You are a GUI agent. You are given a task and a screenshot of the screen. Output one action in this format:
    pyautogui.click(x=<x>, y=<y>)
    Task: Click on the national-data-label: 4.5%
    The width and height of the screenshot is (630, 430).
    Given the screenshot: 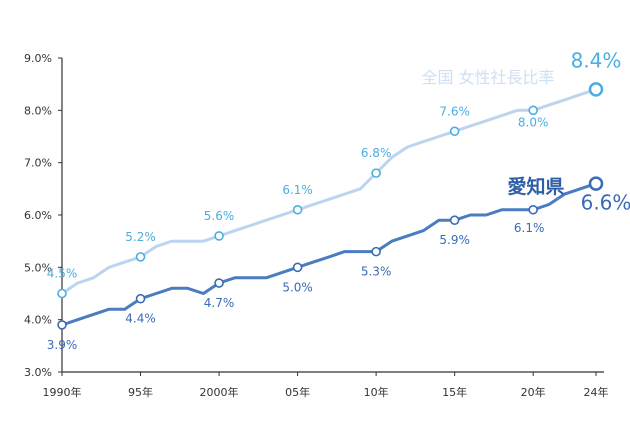 What is the action you would take?
    pyautogui.click(x=62, y=274)
    